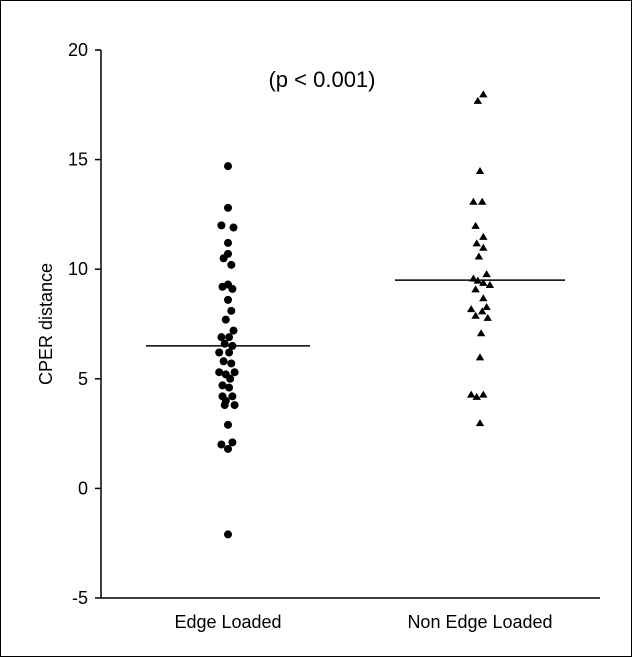  I want to click on x-category-label: Non Edge Loaded, so click(479, 622).